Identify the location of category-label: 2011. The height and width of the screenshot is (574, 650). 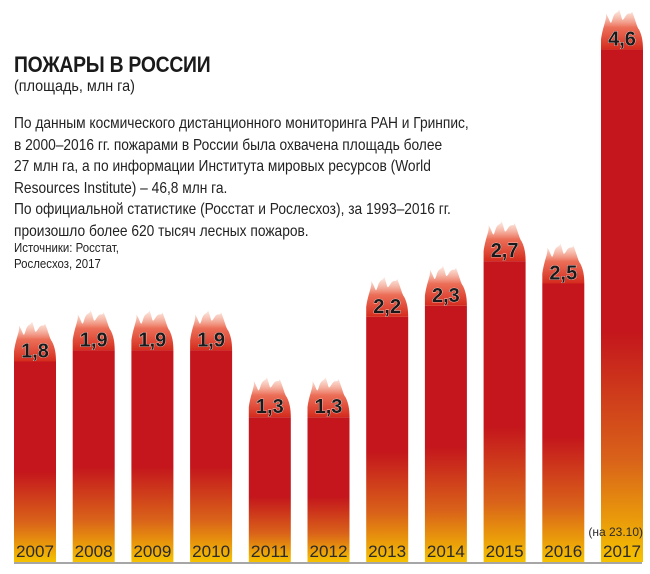
(270, 551).